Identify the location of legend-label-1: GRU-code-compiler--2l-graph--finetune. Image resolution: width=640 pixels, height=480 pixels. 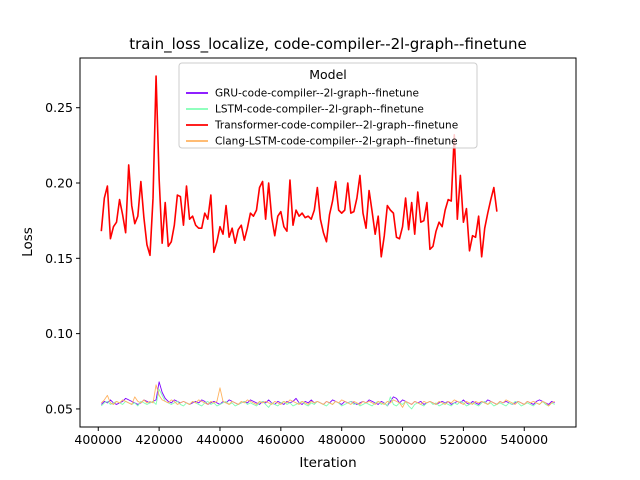
(317, 94).